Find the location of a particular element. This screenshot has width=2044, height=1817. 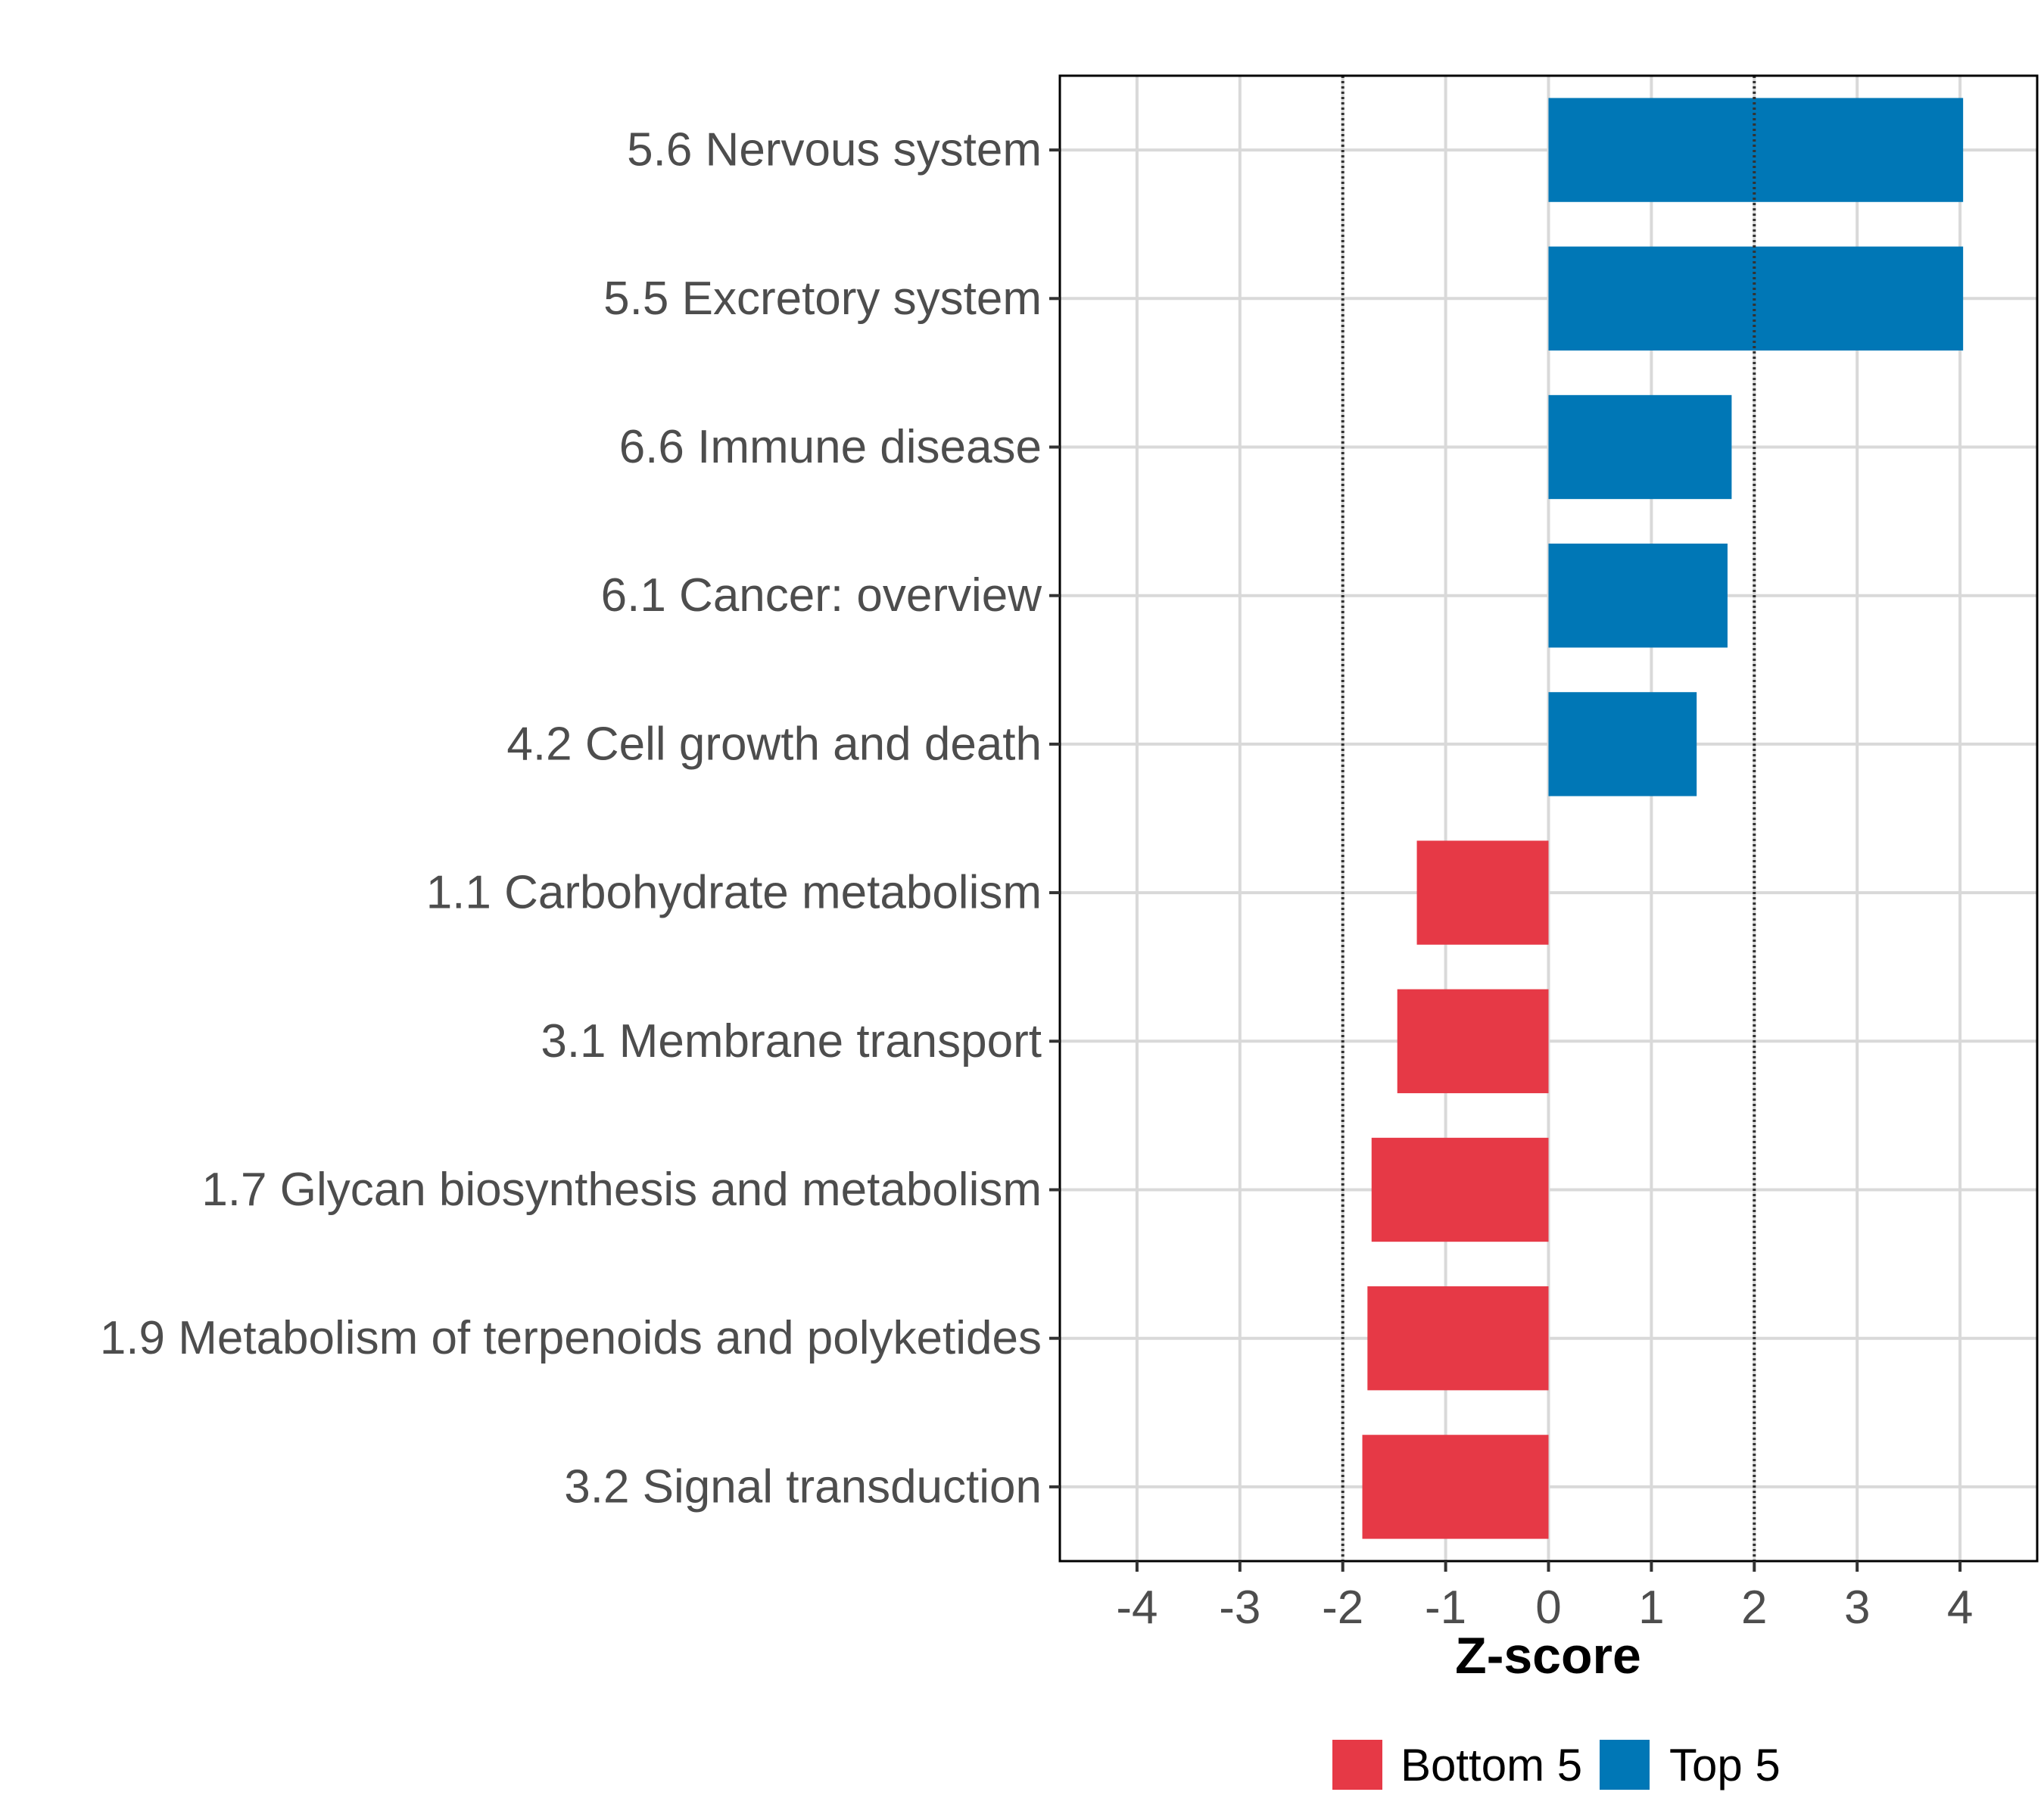

y-tick-label: 3.1 Membrane transport is located at coordinates (791, 1041).